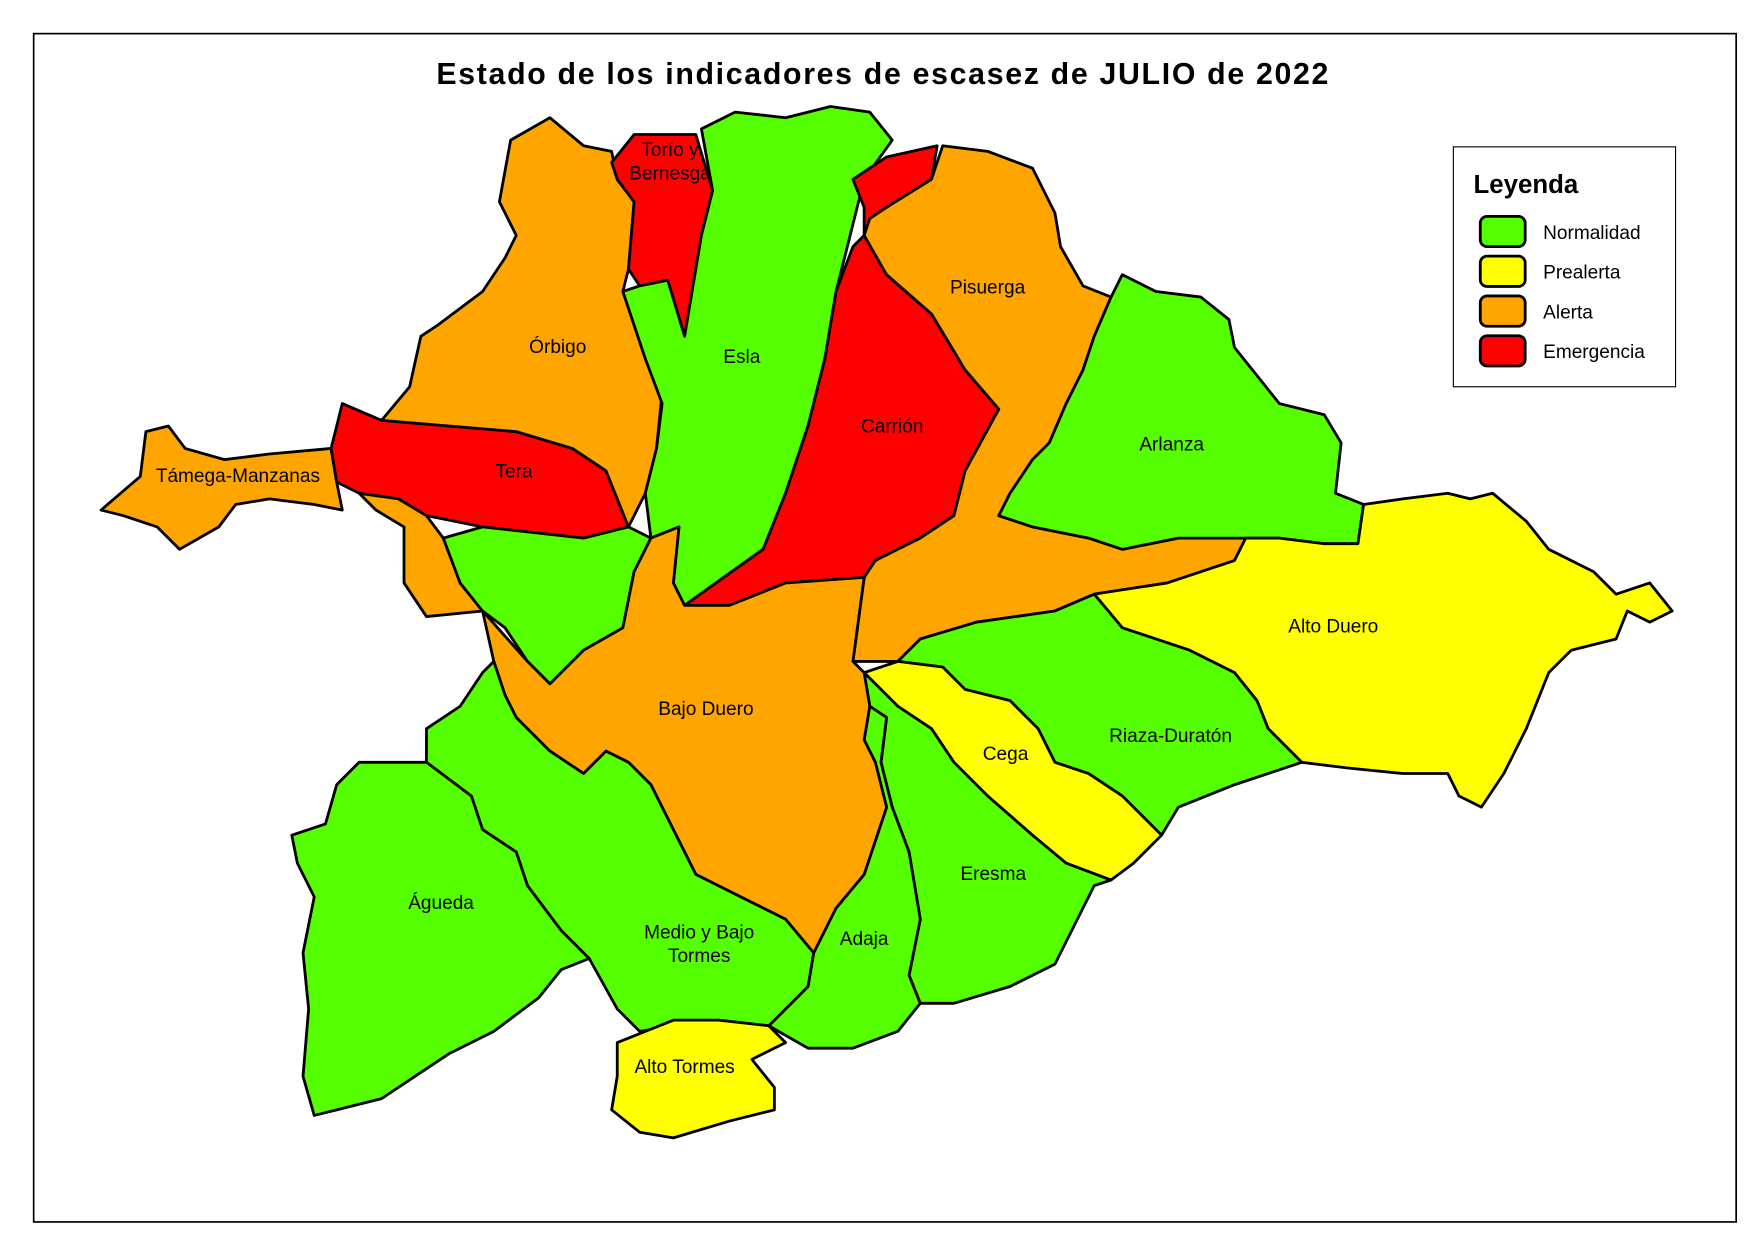 The image size is (1753, 1241). What do you see at coordinates (1594, 352) in the screenshot?
I see `legend-label: Emergencia` at bounding box center [1594, 352].